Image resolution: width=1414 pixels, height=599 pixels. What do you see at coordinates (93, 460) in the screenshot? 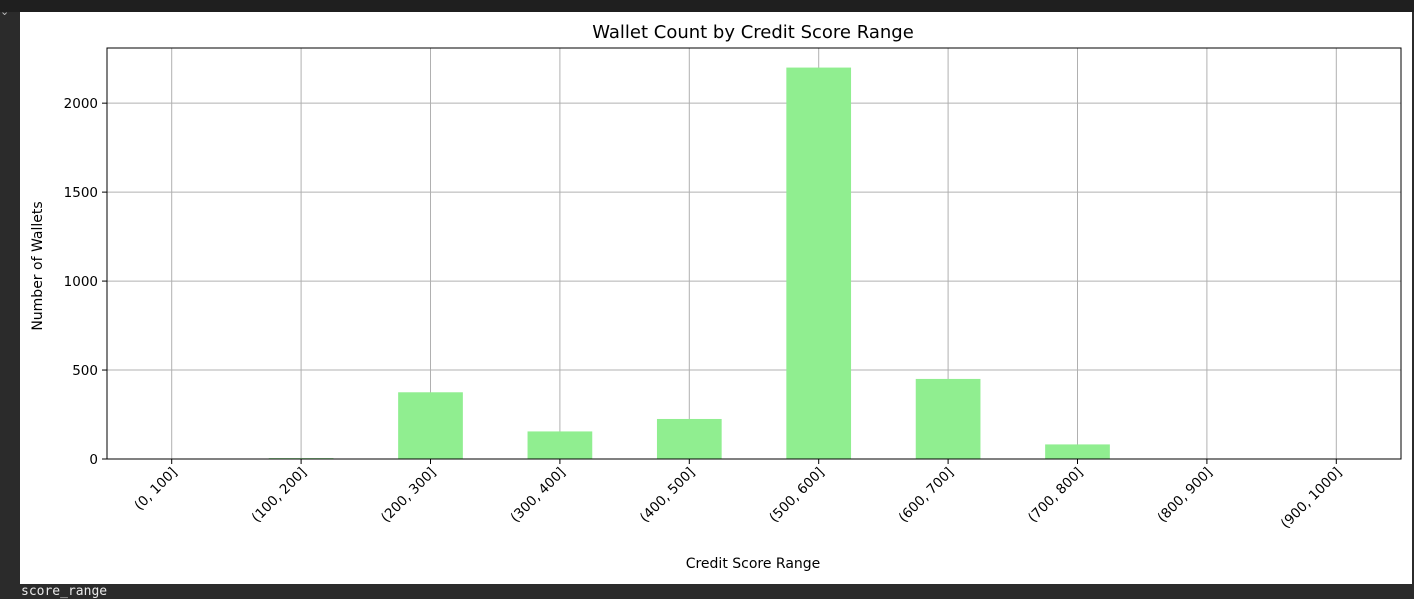
I see `y-tick-label: 0` at bounding box center [93, 460].